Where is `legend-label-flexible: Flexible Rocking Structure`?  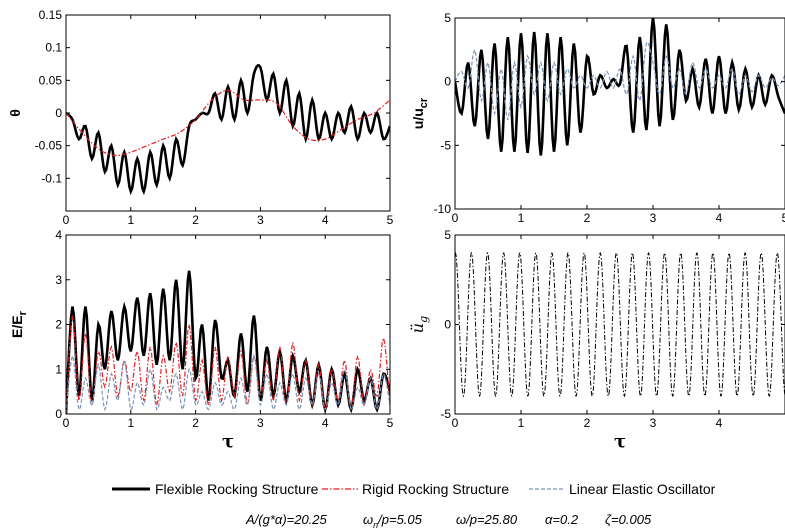
legend-label-flexible: Flexible Rocking Structure is located at coordinates (237, 489).